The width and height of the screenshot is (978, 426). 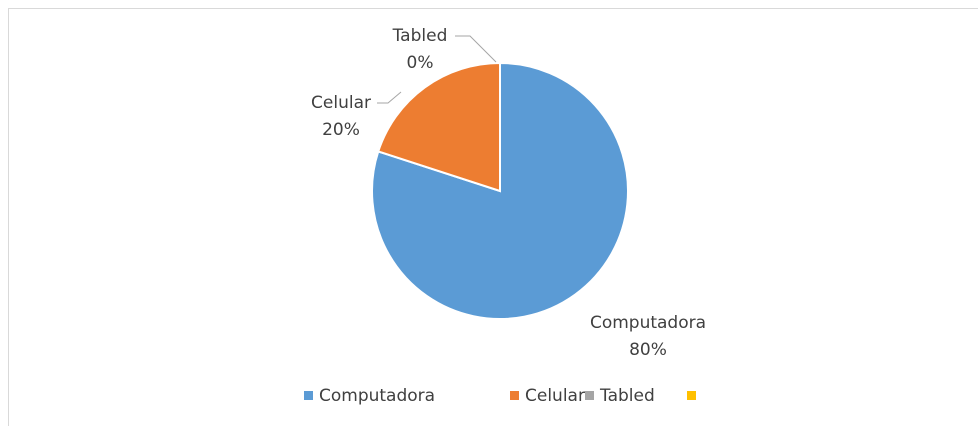 What do you see at coordinates (627, 396) in the screenshot?
I see `legend-label: Tabled` at bounding box center [627, 396].